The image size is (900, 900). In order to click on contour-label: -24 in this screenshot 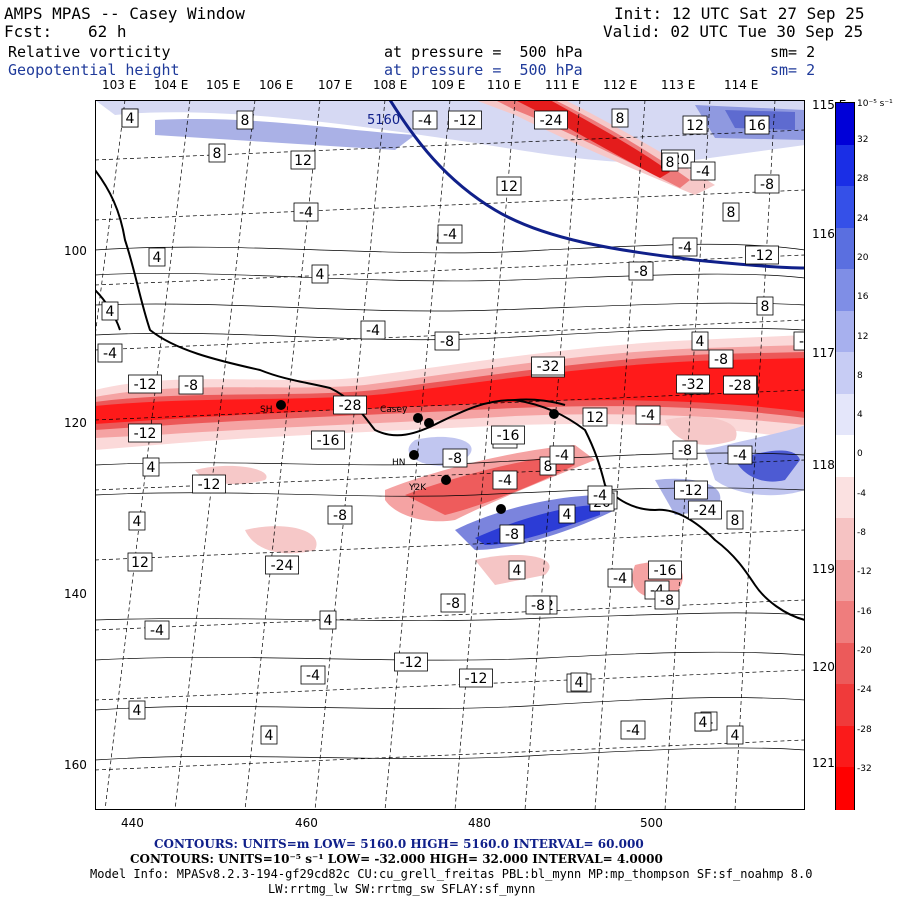, I will do `click(551, 120)`.